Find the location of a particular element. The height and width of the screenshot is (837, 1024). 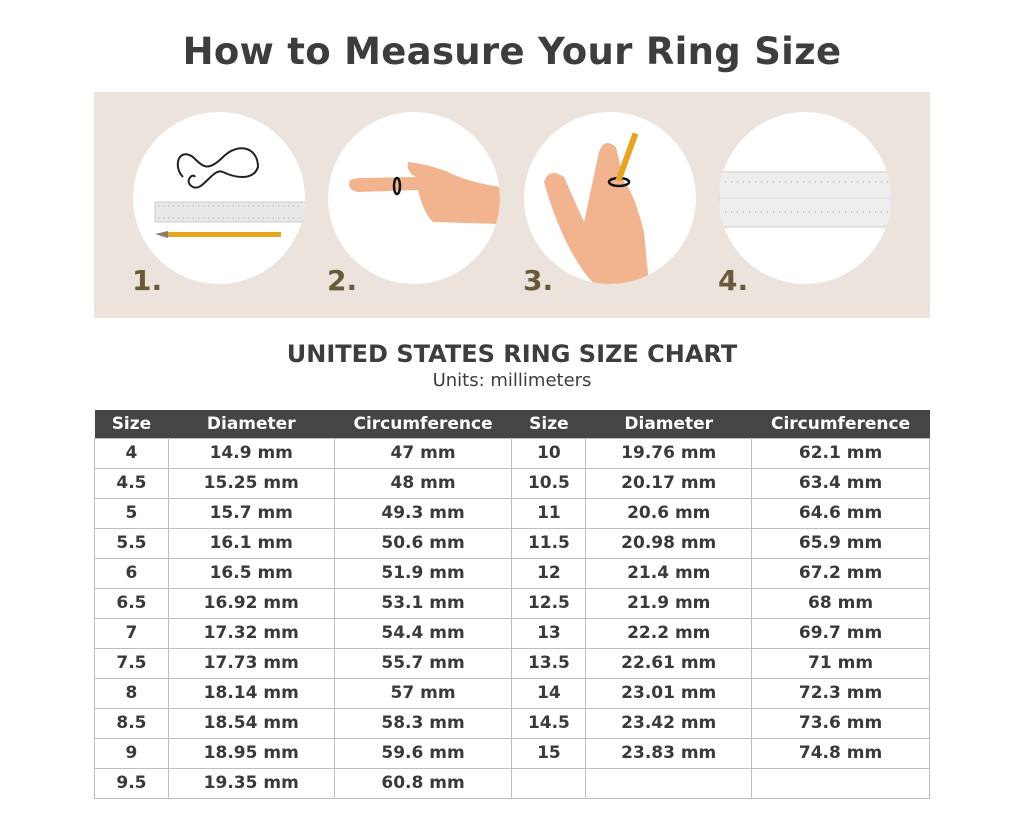

step-4: 4. is located at coordinates (785, 205).